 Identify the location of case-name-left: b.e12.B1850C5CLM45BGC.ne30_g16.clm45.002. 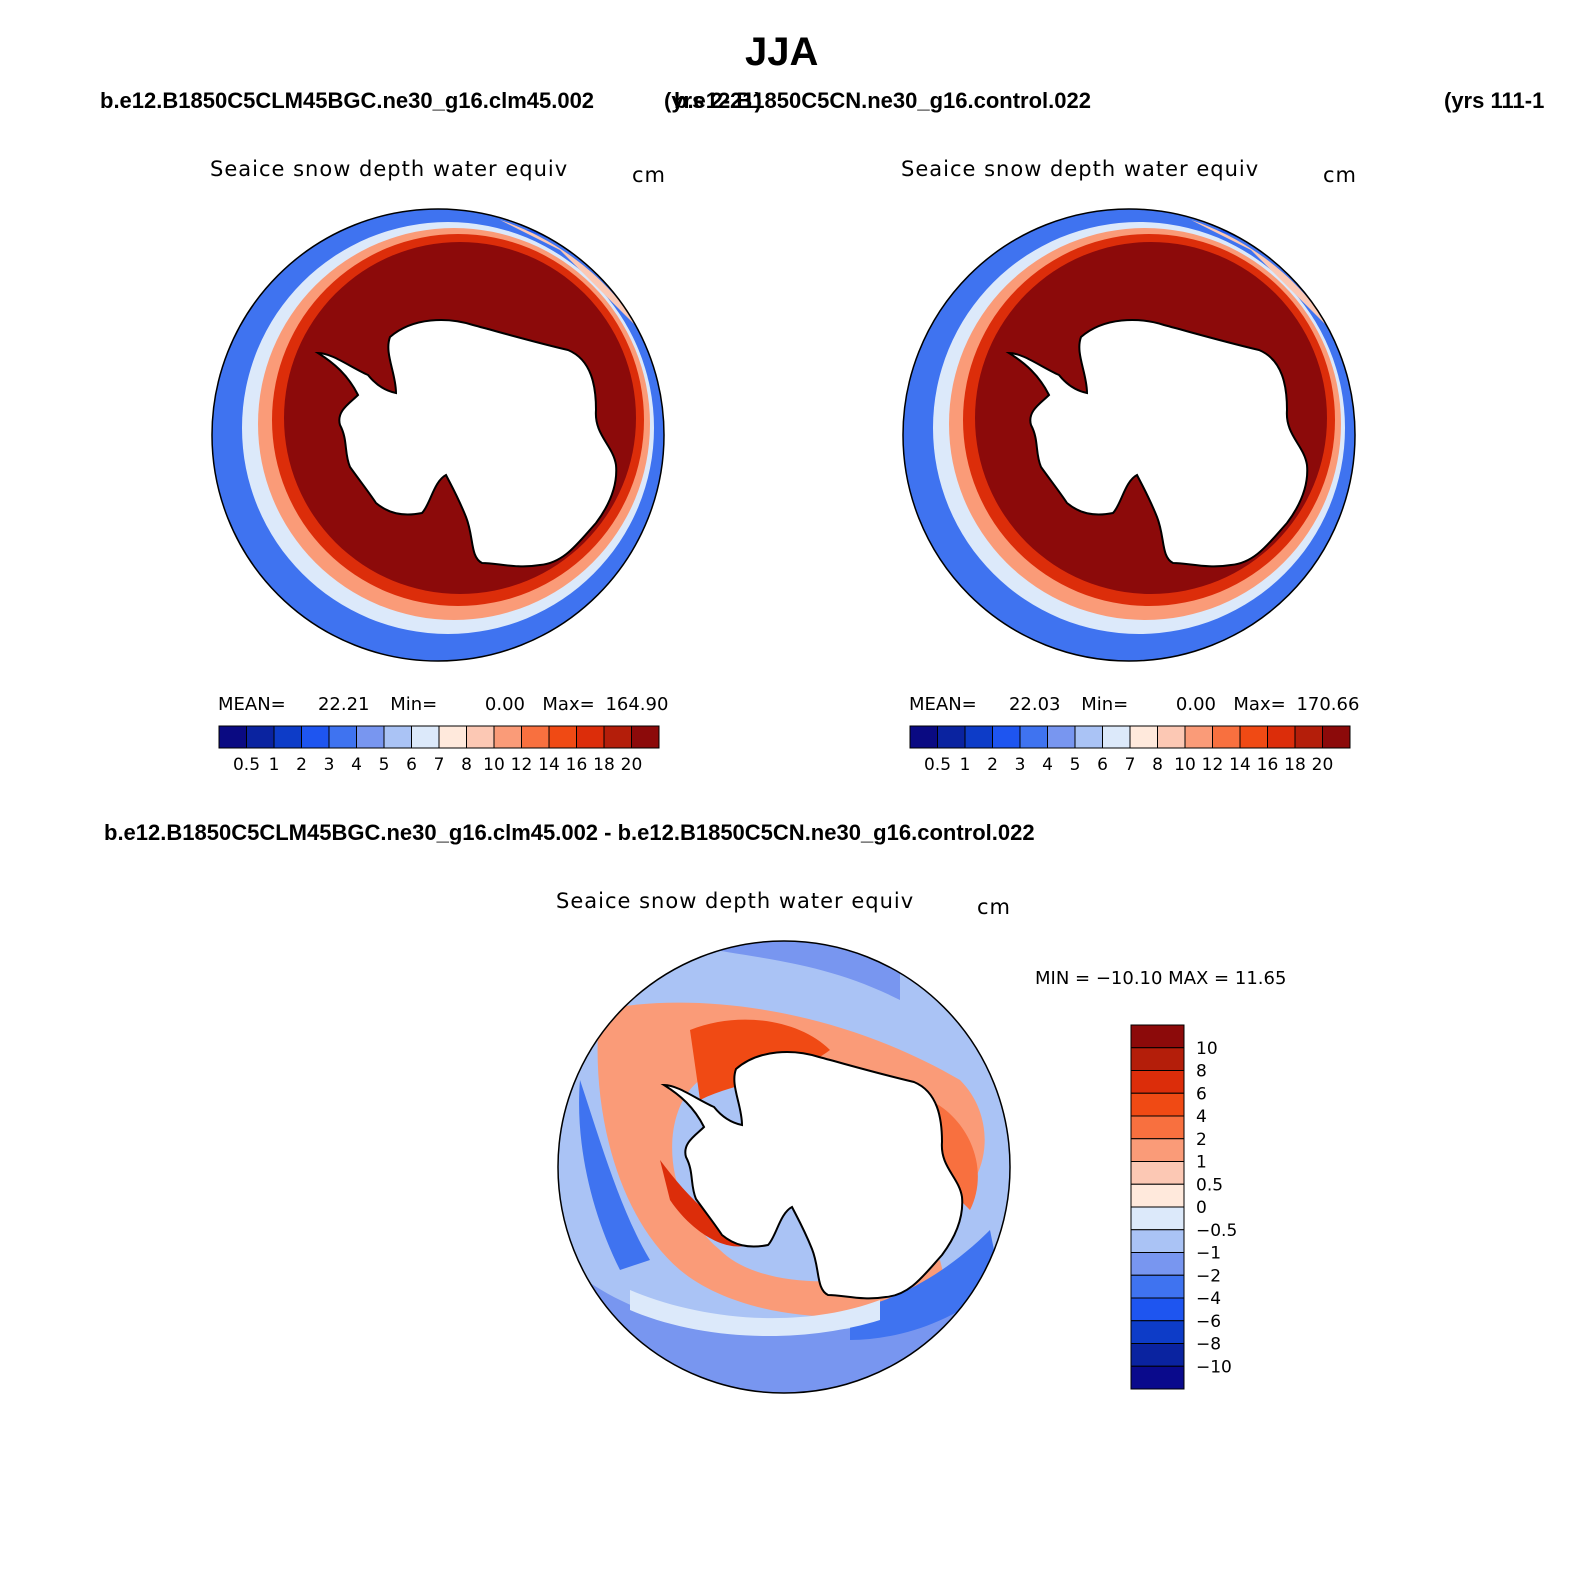
(347, 100).